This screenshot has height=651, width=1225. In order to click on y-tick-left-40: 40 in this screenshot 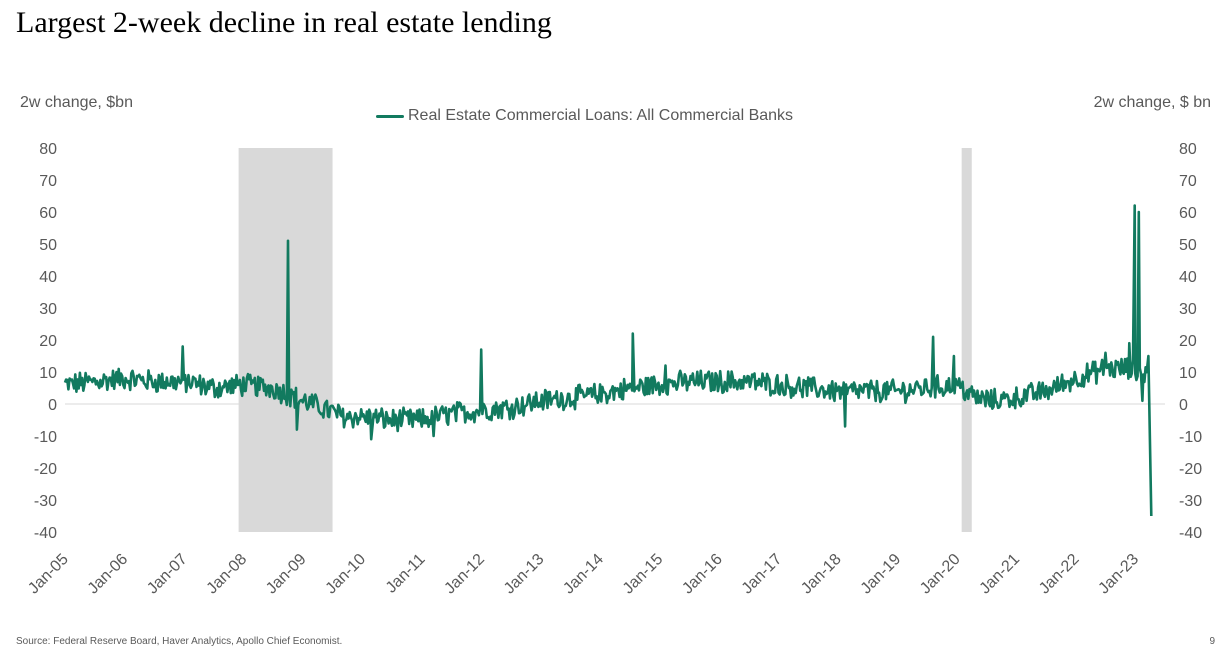, I will do `click(48, 277)`.